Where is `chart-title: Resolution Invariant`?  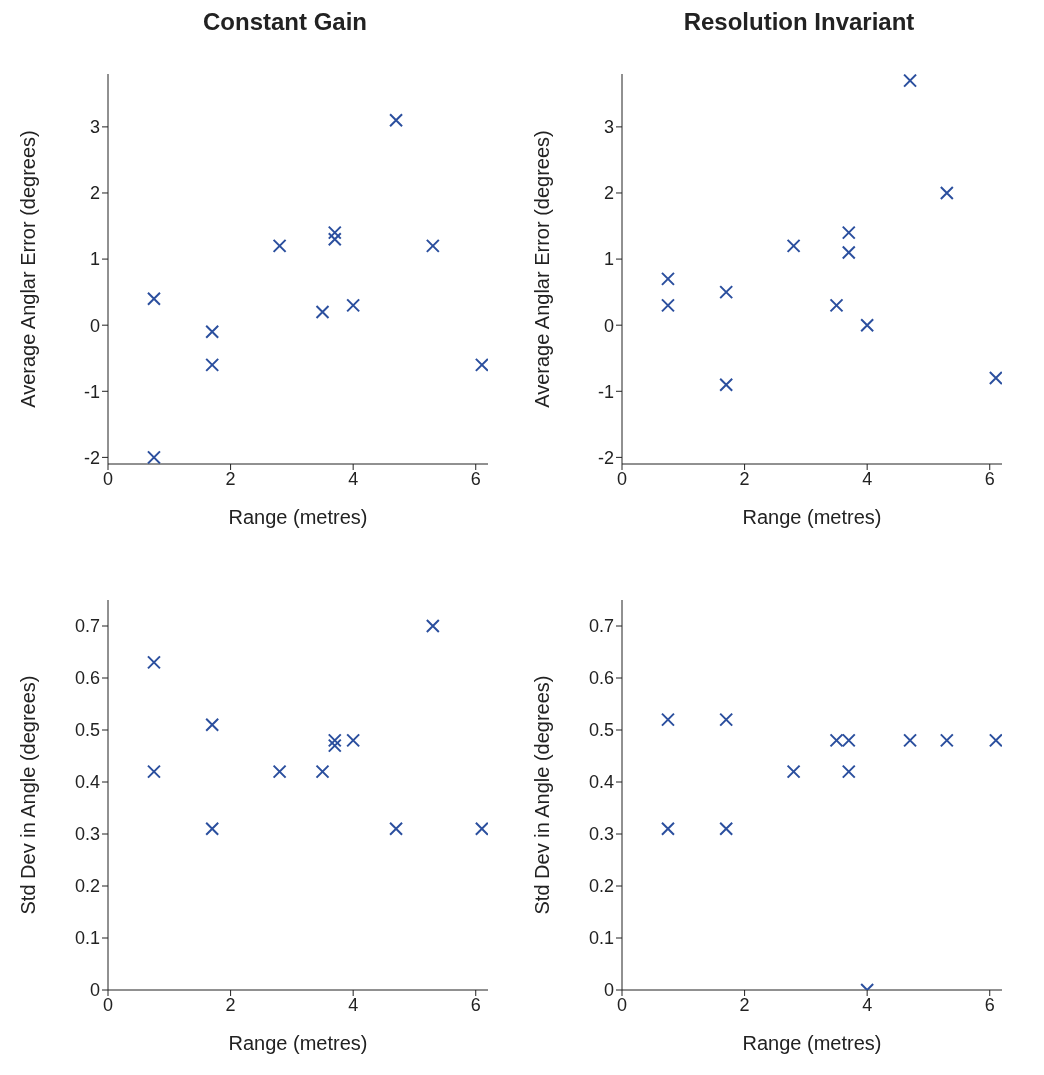 chart-title: Resolution Invariant is located at coordinates (799, 22).